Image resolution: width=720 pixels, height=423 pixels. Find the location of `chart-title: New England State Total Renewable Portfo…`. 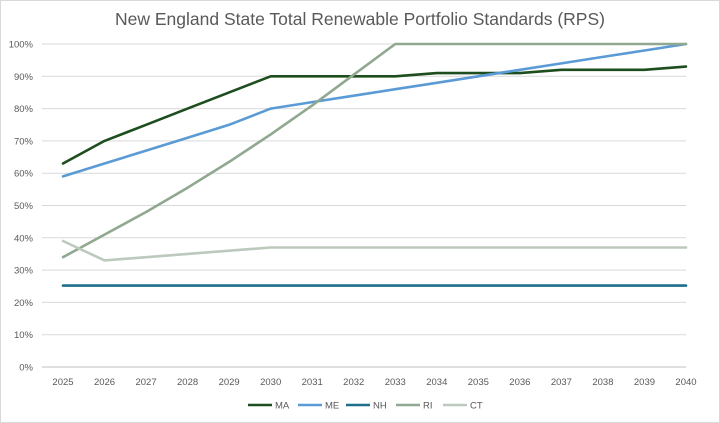

chart-title: New England State Total Renewable Portfo… is located at coordinates (360, 19).